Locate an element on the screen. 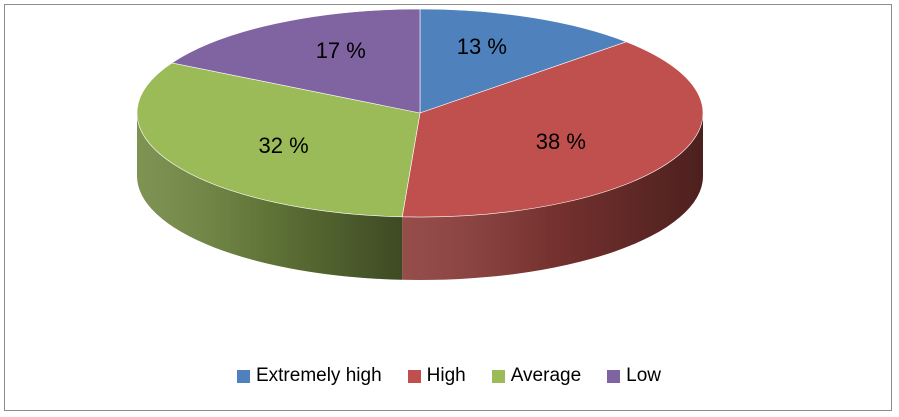  pie-slice-average is located at coordinates (278, 140).